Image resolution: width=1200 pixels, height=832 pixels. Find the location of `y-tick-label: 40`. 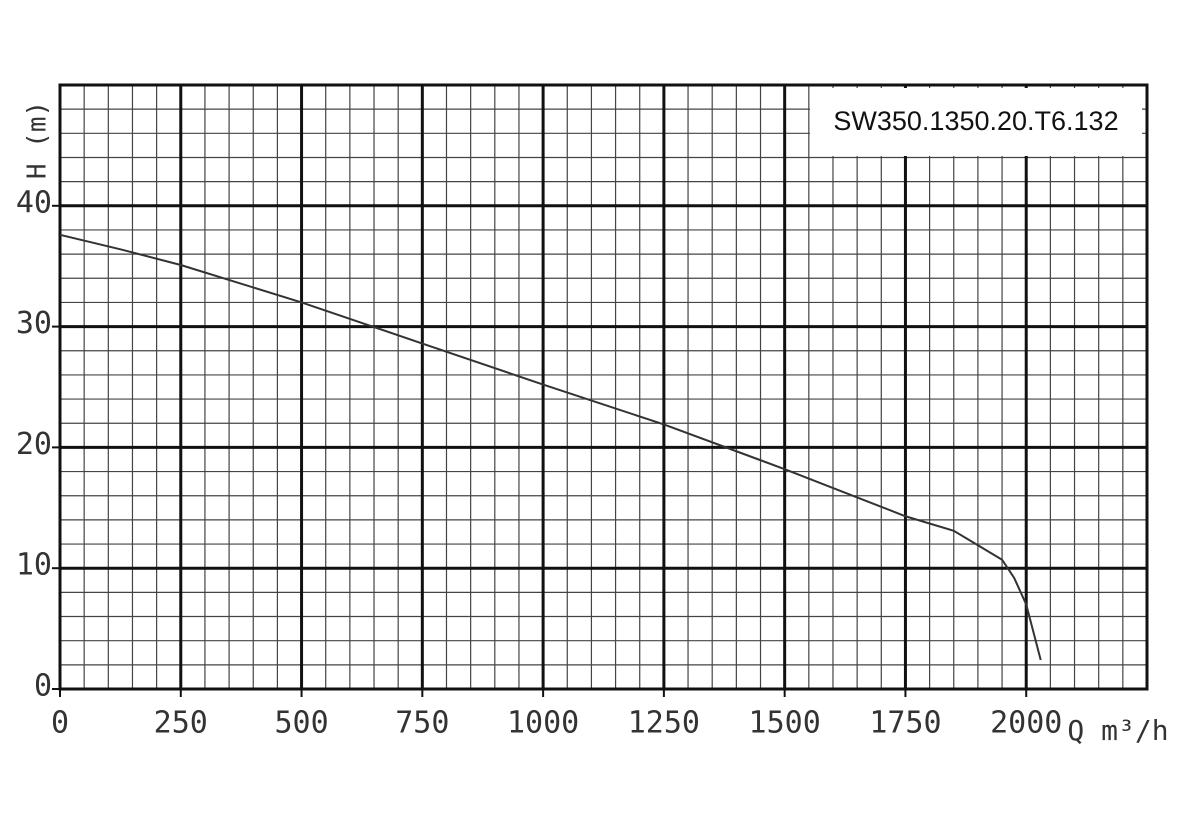

y-tick-label: 40 is located at coordinates (34, 202).